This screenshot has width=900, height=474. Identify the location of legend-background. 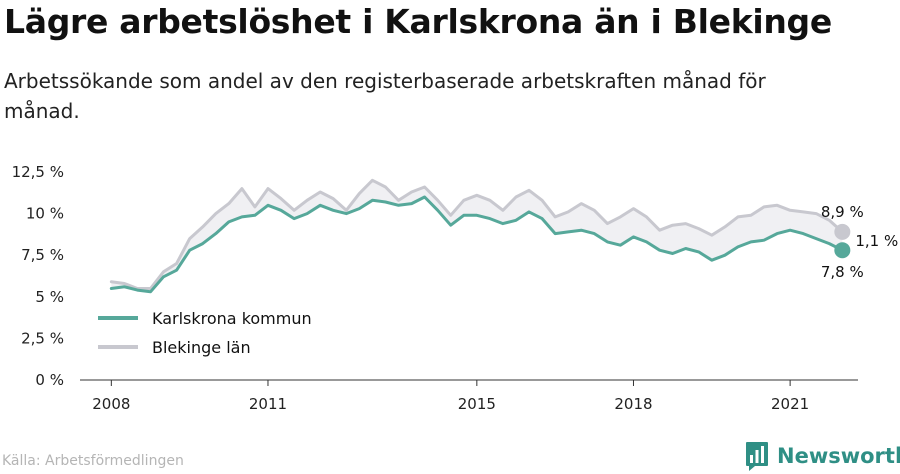
(215, 335).